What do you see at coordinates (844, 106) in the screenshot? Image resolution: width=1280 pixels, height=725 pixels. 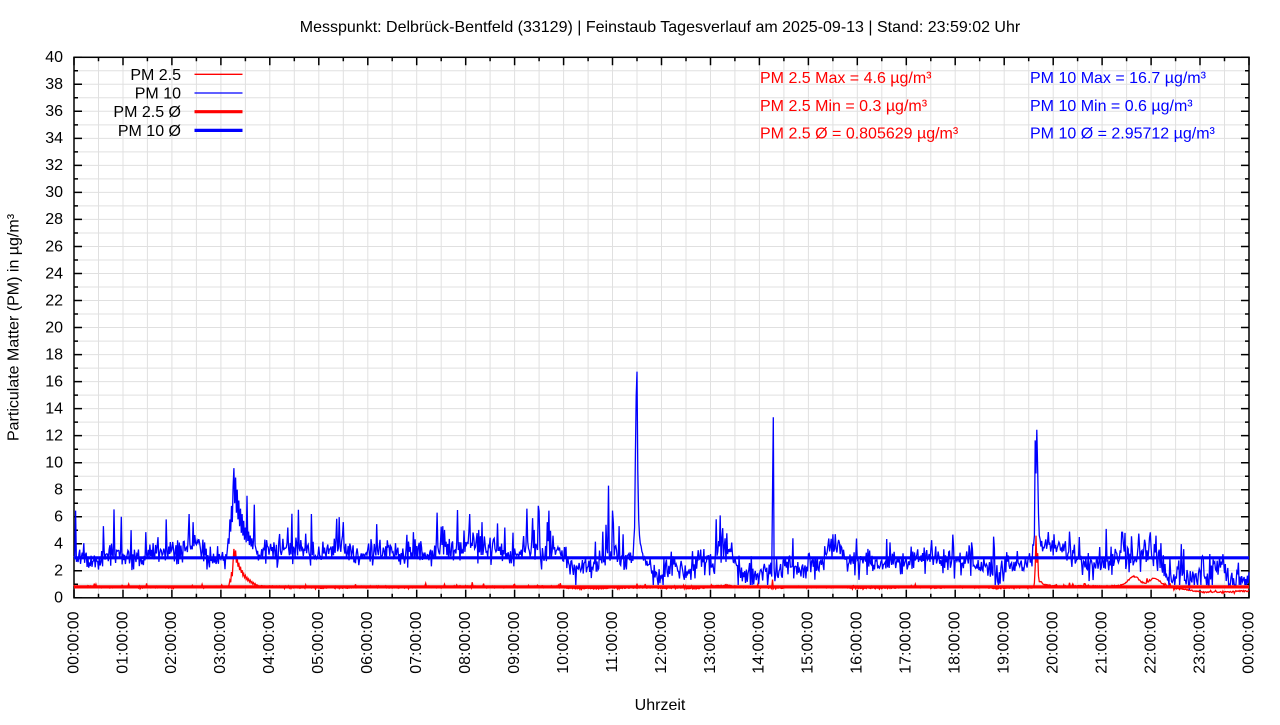 I see `svg-text: PM 2.5 Min = 0.3 µg/m³` at bounding box center [844, 106].